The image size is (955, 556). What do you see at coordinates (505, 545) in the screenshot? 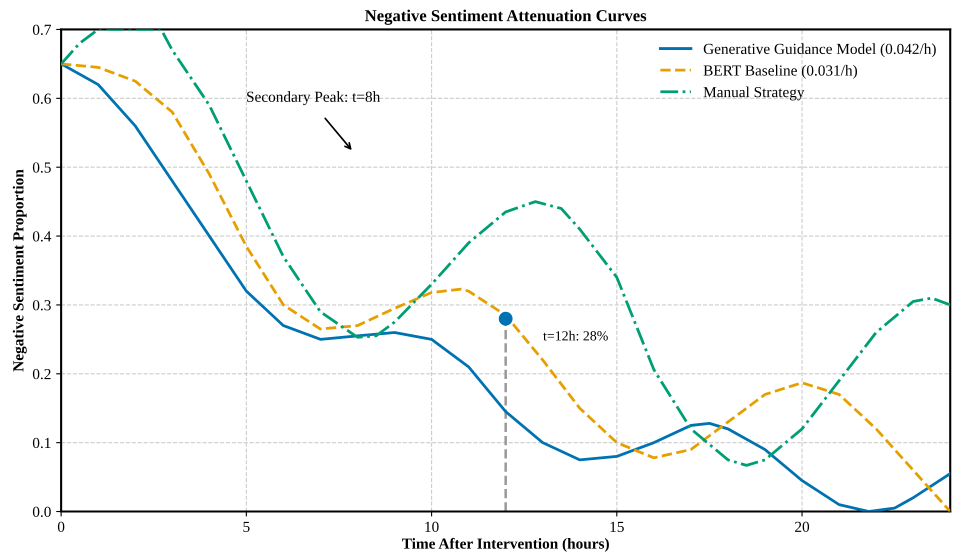
I see `x-axis-title: Time After Intervention (hours)` at bounding box center [505, 545].